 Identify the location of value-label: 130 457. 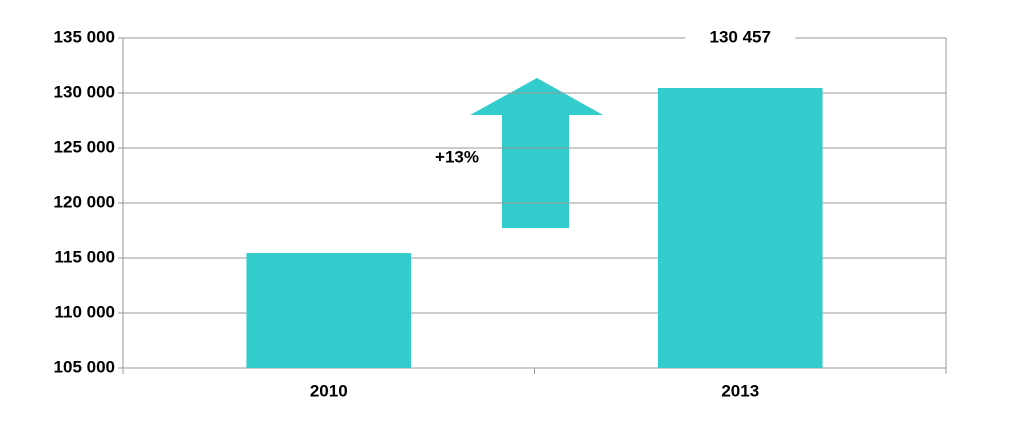
(740, 36).